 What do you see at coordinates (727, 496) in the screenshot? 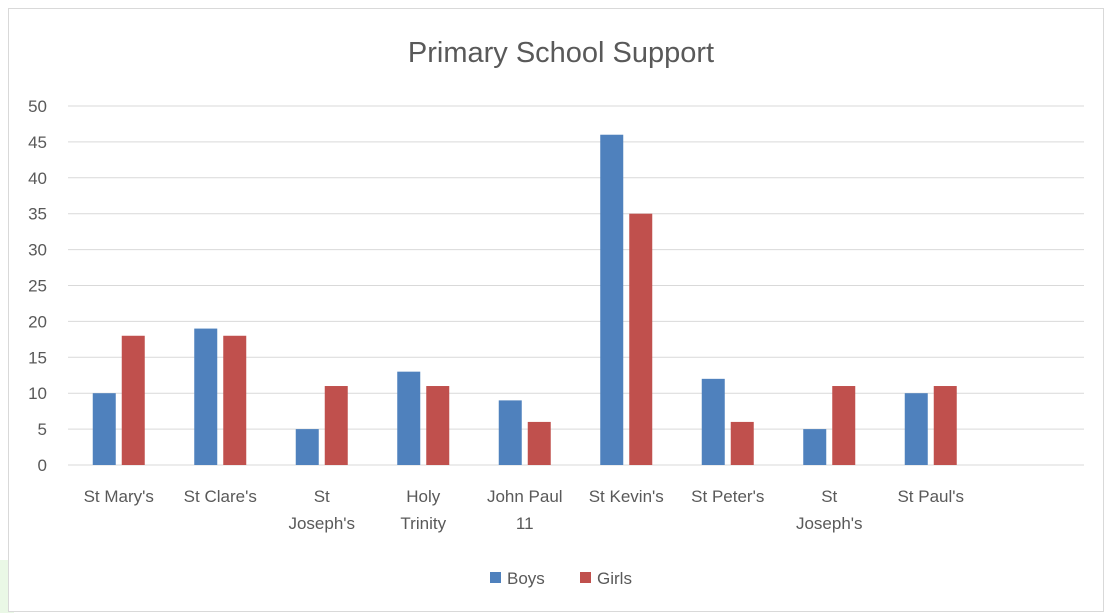
I see `x-tick-label: St Peter's` at bounding box center [727, 496].